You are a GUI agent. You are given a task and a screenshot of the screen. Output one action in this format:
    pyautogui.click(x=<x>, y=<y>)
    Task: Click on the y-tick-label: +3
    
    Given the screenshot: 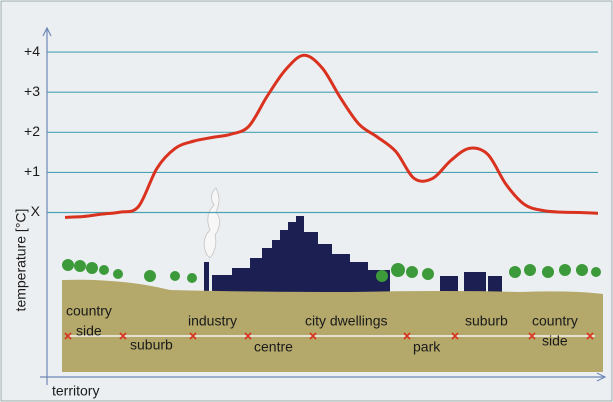 What is the action you would take?
    pyautogui.click(x=32, y=91)
    